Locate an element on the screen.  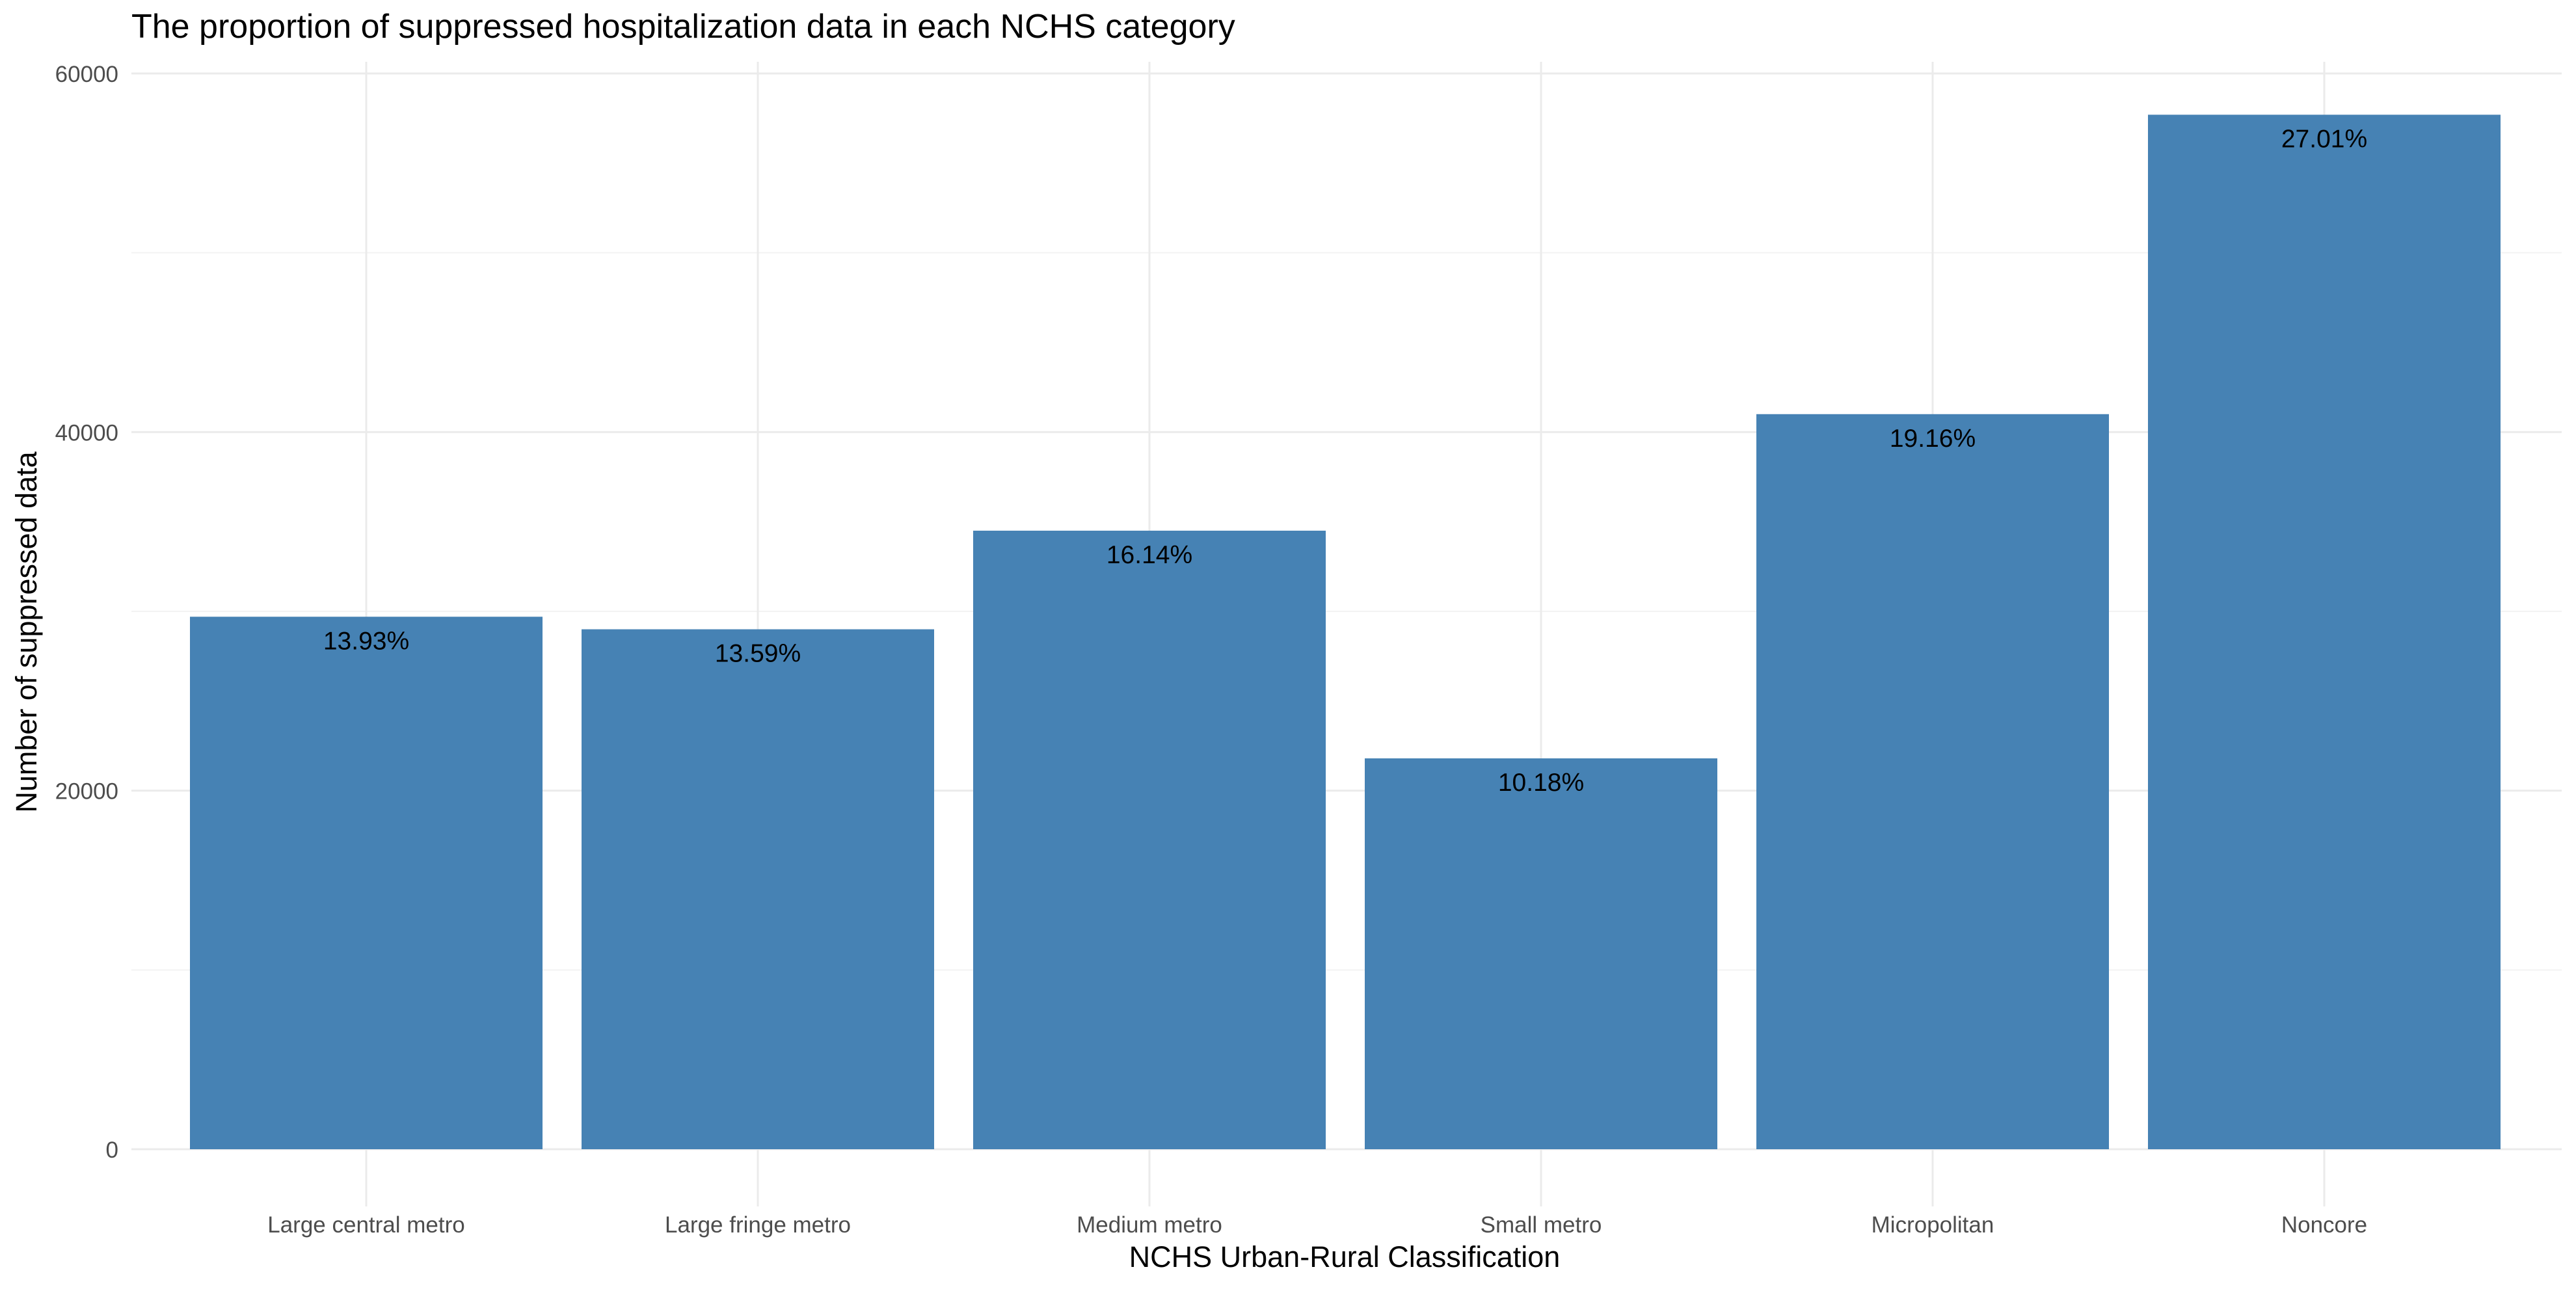
bar-data-label: 19.16% is located at coordinates (1933, 439).